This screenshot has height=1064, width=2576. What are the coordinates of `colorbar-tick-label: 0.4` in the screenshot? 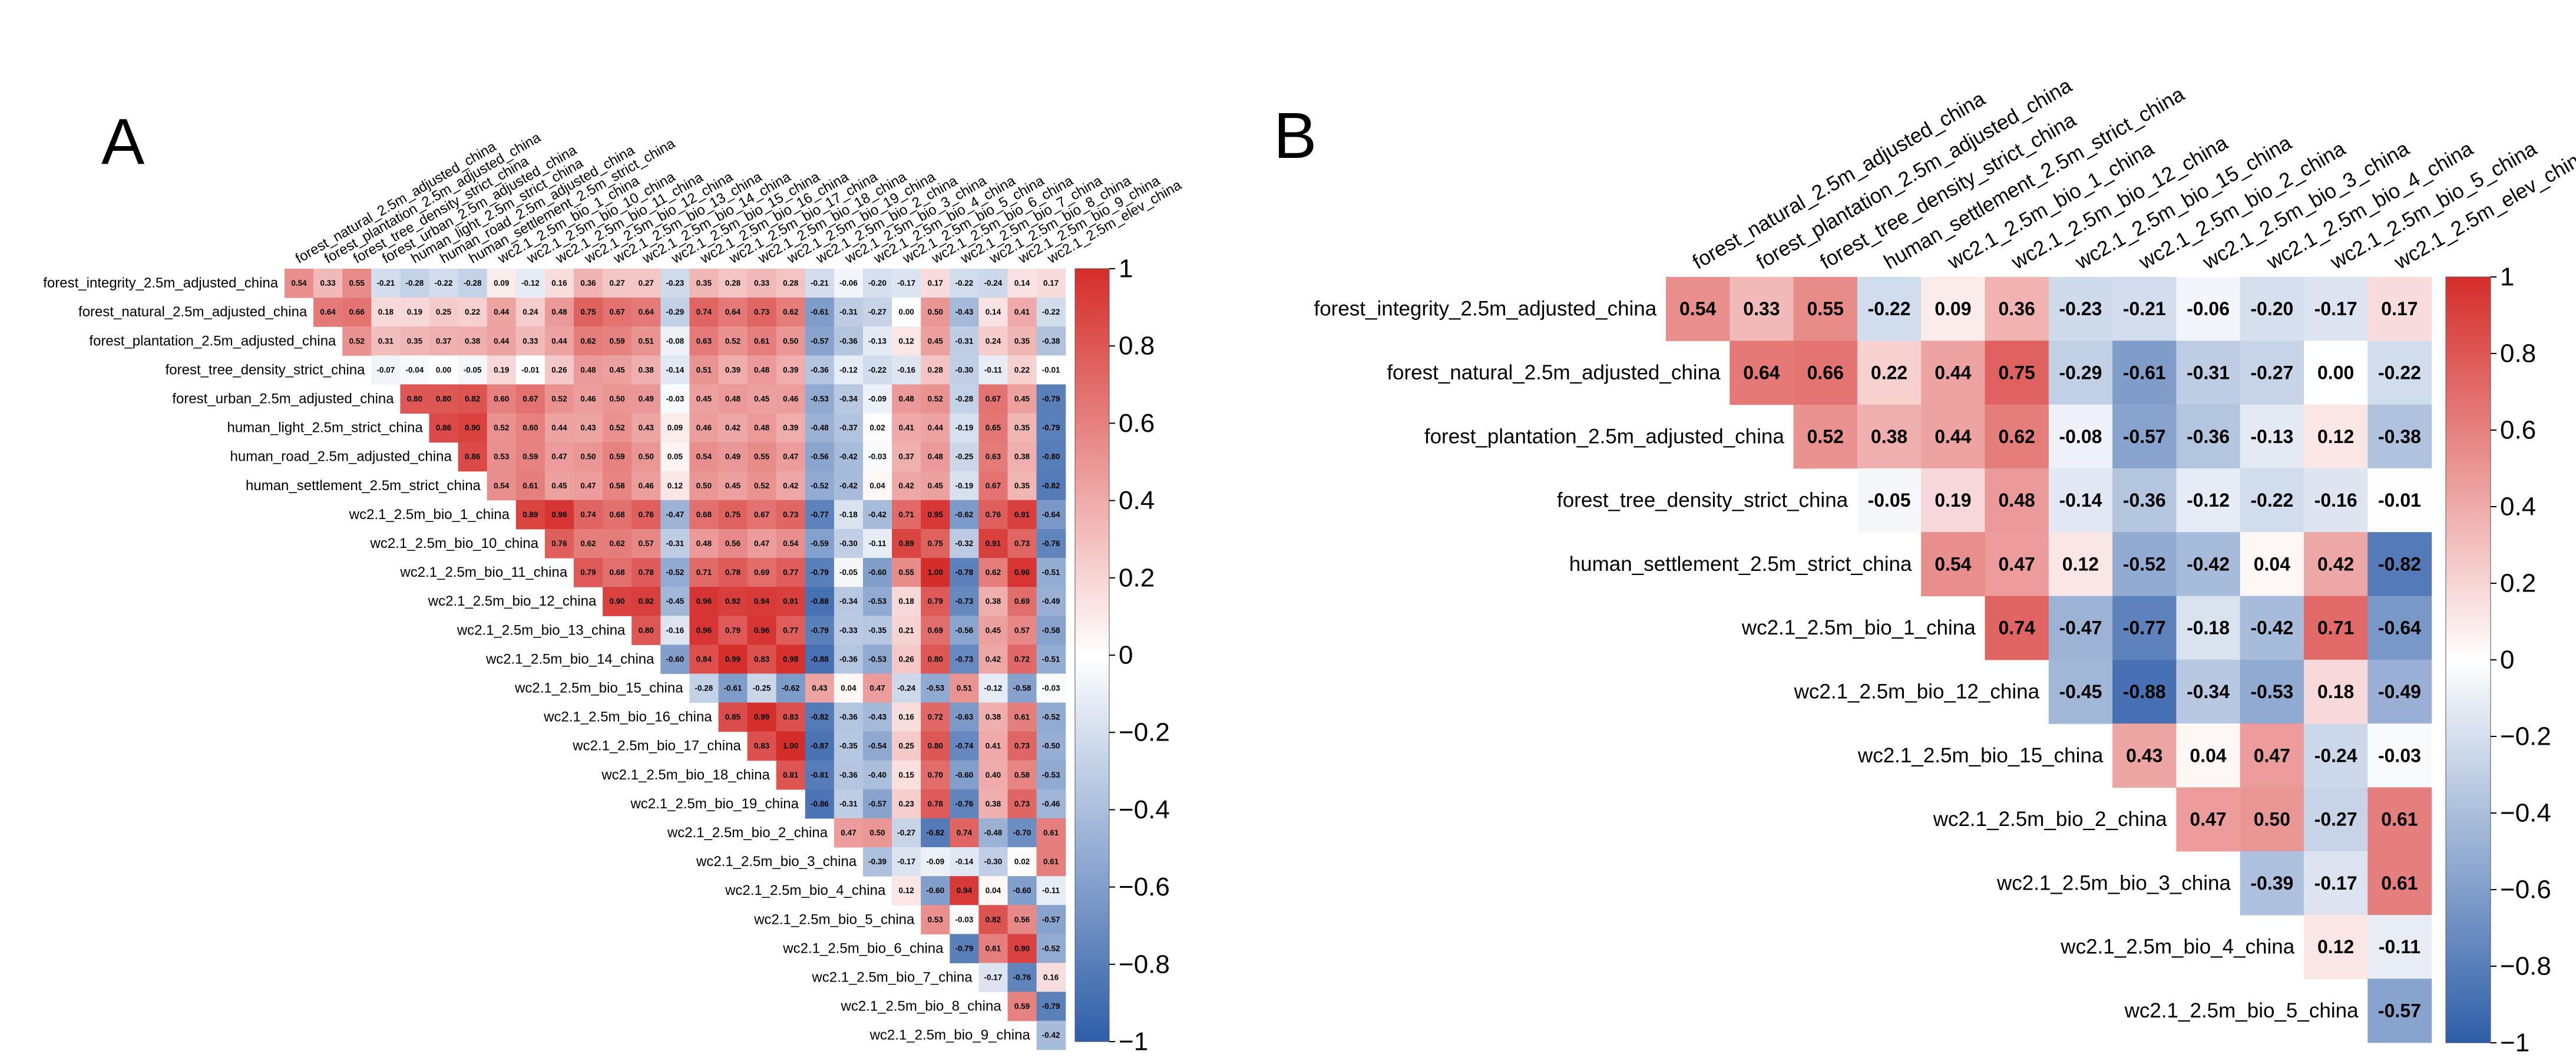 It's located at (2518, 507).